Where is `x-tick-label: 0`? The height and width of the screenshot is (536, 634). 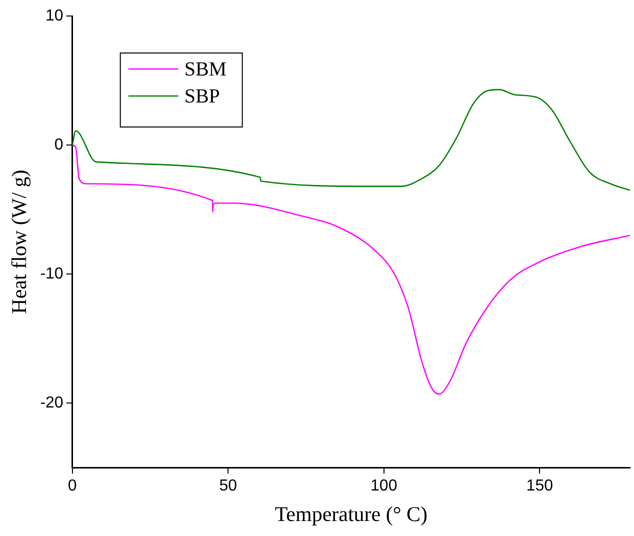
x-tick-label: 0 is located at coordinates (72, 486).